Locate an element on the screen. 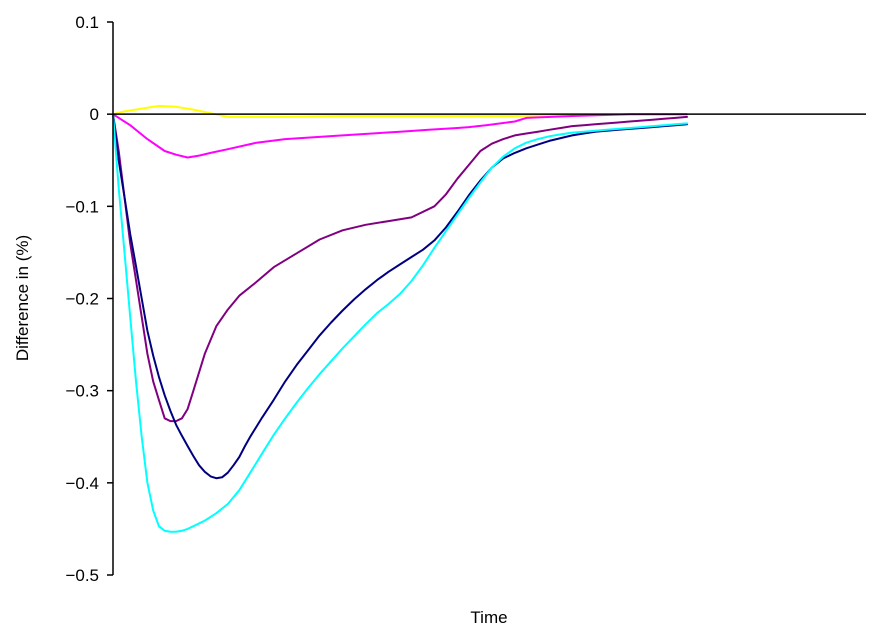 This screenshot has height=631, width=877. y-tick-label: −0.3 is located at coordinates (82, 391).